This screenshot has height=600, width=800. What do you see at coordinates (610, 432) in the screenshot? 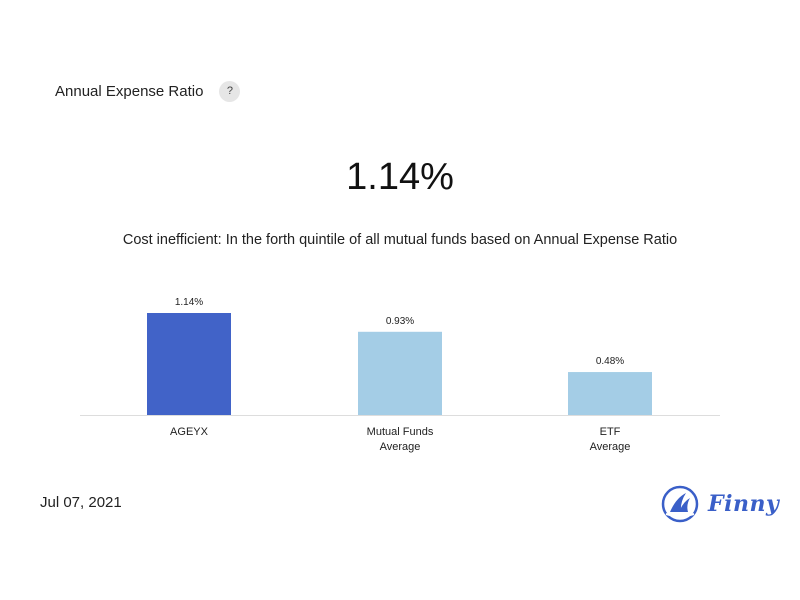
I see `x-tick-label: ETF` at bounding box center [610, 432].